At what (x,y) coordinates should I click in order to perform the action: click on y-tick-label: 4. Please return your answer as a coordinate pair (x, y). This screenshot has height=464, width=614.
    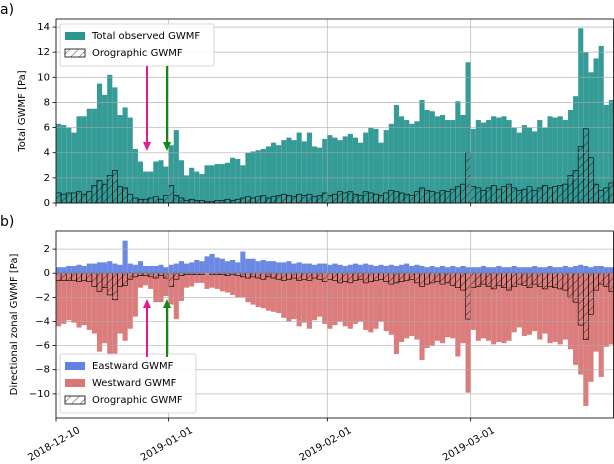
    Looking at the image, I should click on (47, 153).